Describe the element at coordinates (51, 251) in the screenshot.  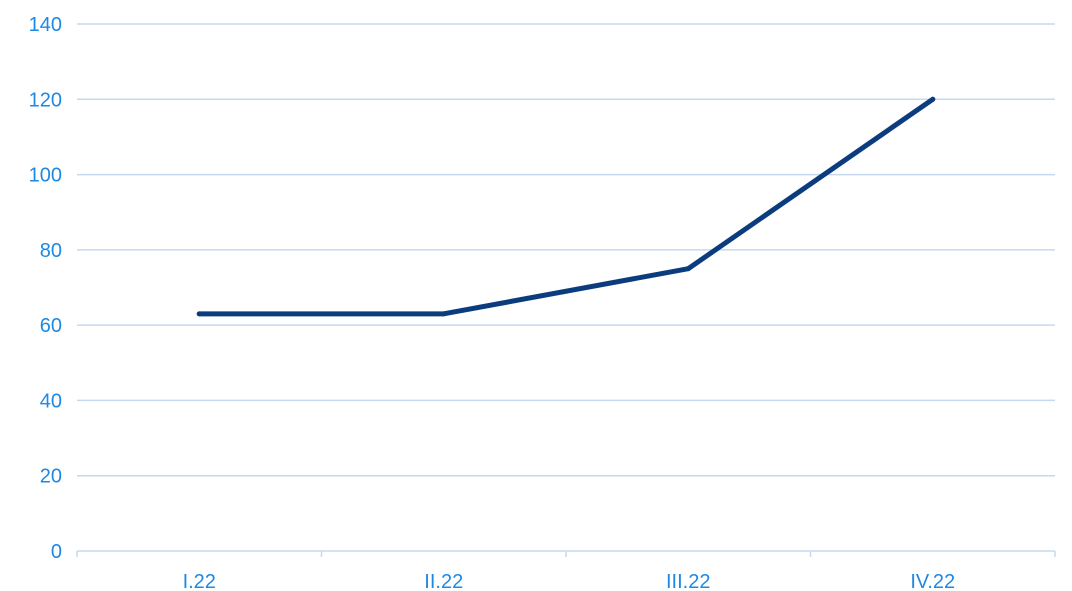
I see `y-tick-label: 80` at that location.